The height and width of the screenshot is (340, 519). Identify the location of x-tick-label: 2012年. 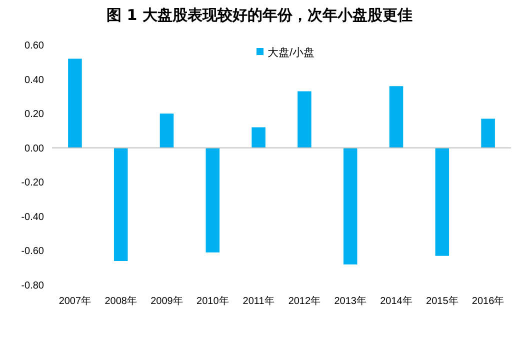
(304, 301).